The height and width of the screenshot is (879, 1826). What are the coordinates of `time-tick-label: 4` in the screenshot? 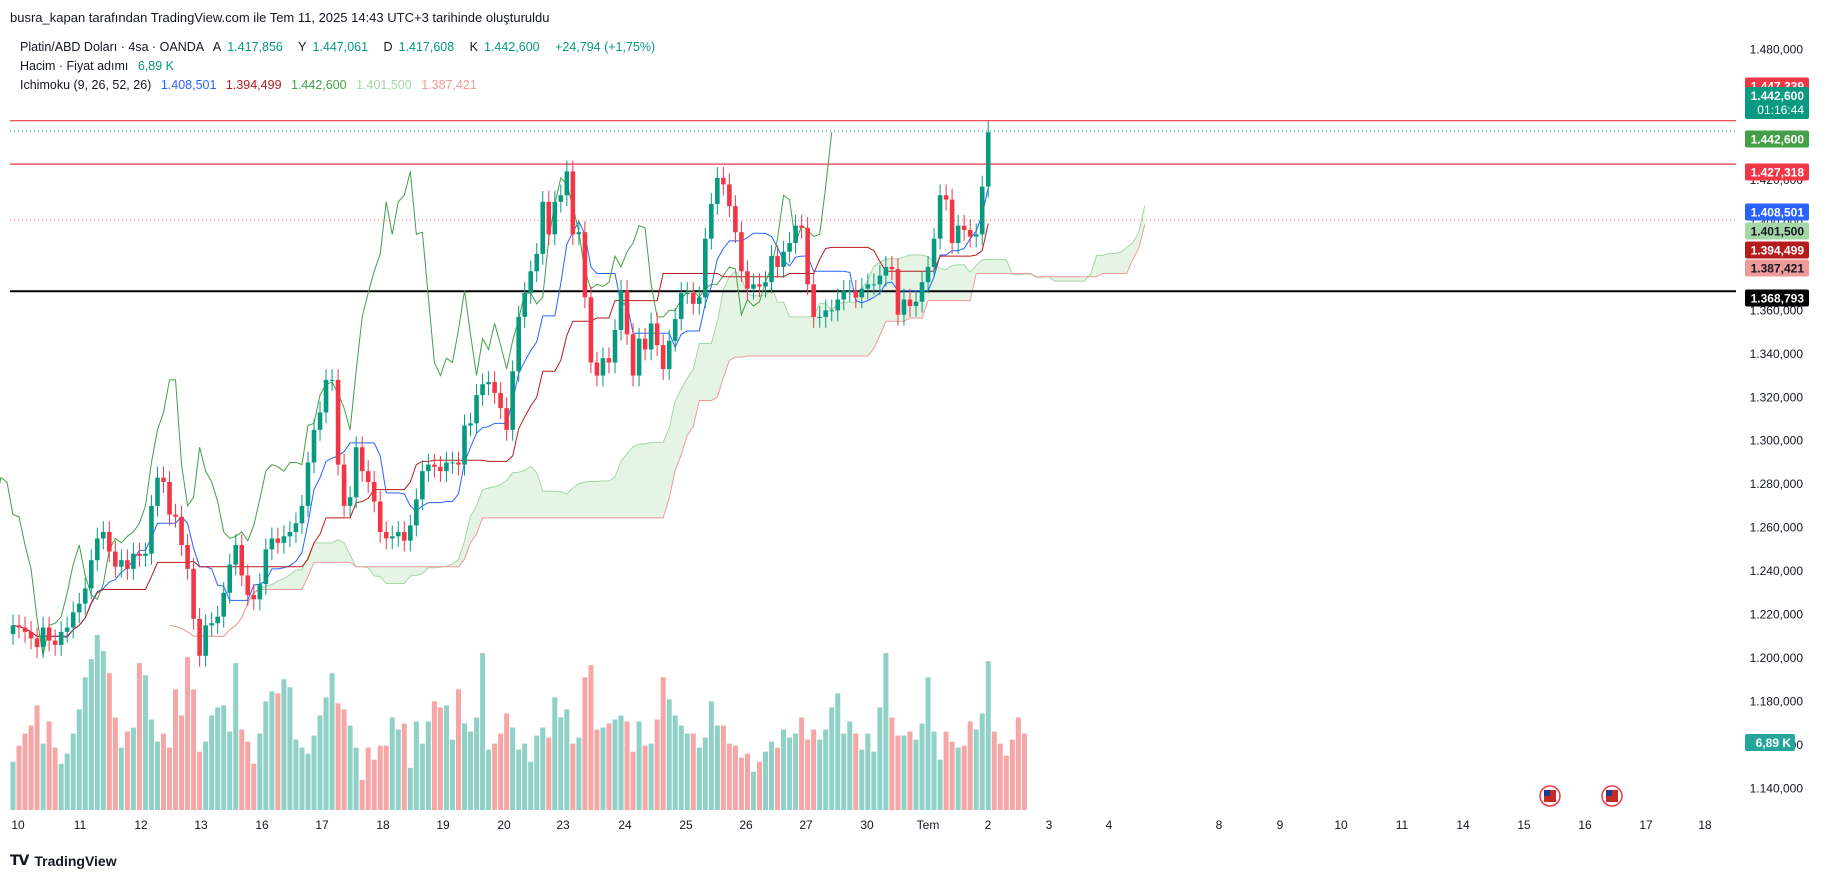 It's located at (1109, 825).